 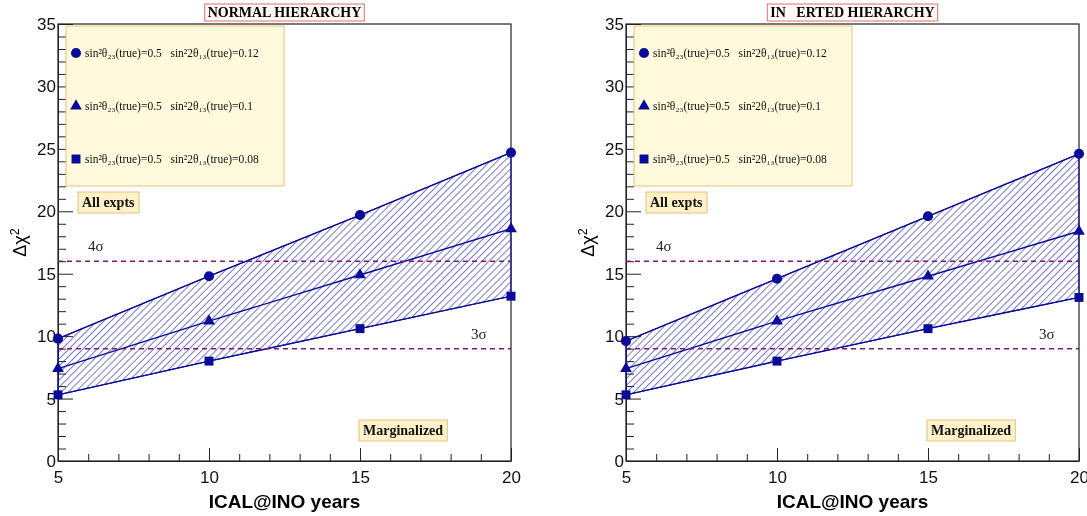 I want to click on y-tick-label: 10, so click(x=614, y=337).